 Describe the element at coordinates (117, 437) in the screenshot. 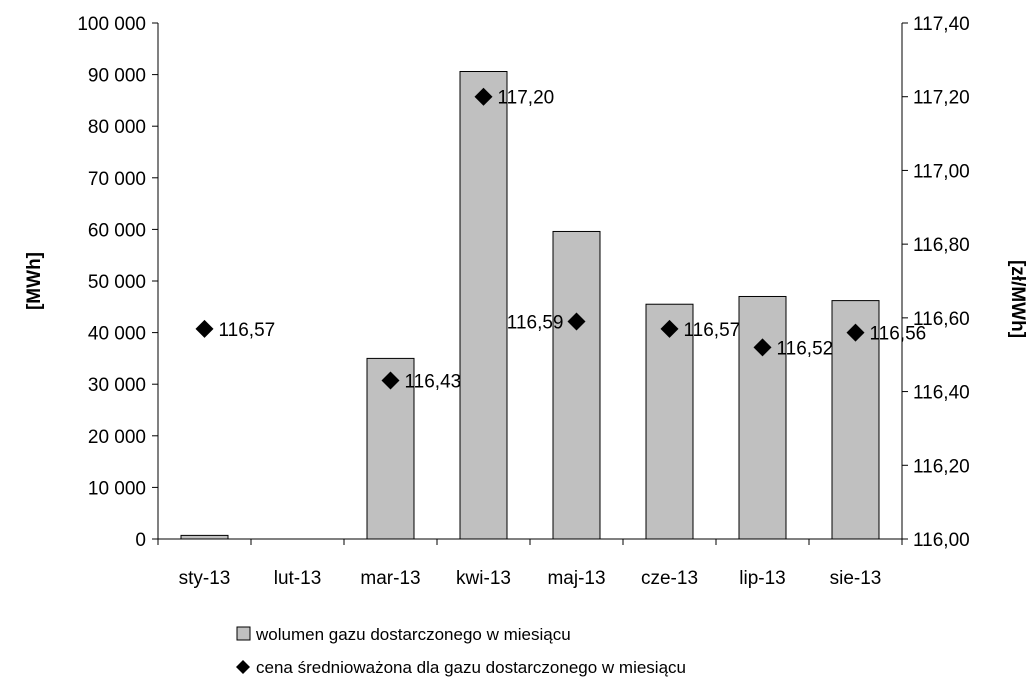

I see `y-tick-label: 20 000` at that location.